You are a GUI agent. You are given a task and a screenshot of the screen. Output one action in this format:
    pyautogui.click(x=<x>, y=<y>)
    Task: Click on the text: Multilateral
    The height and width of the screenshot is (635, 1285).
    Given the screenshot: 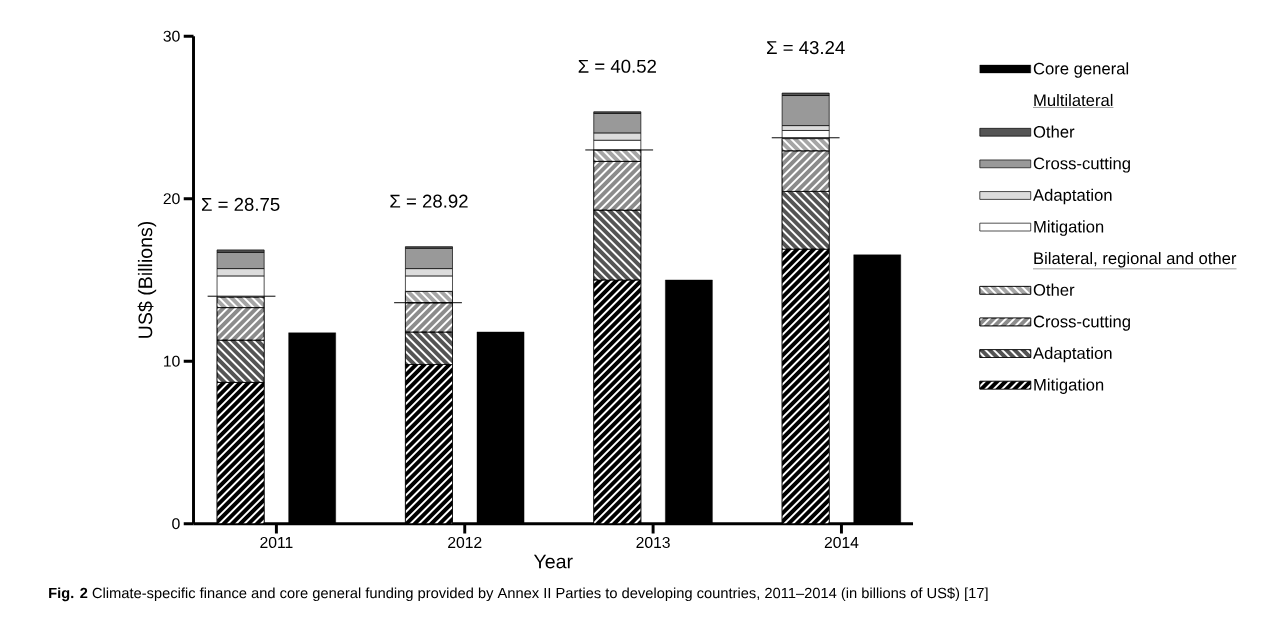 What is the action you would take?
    pyautogui.click(x=1073, y=99)
    